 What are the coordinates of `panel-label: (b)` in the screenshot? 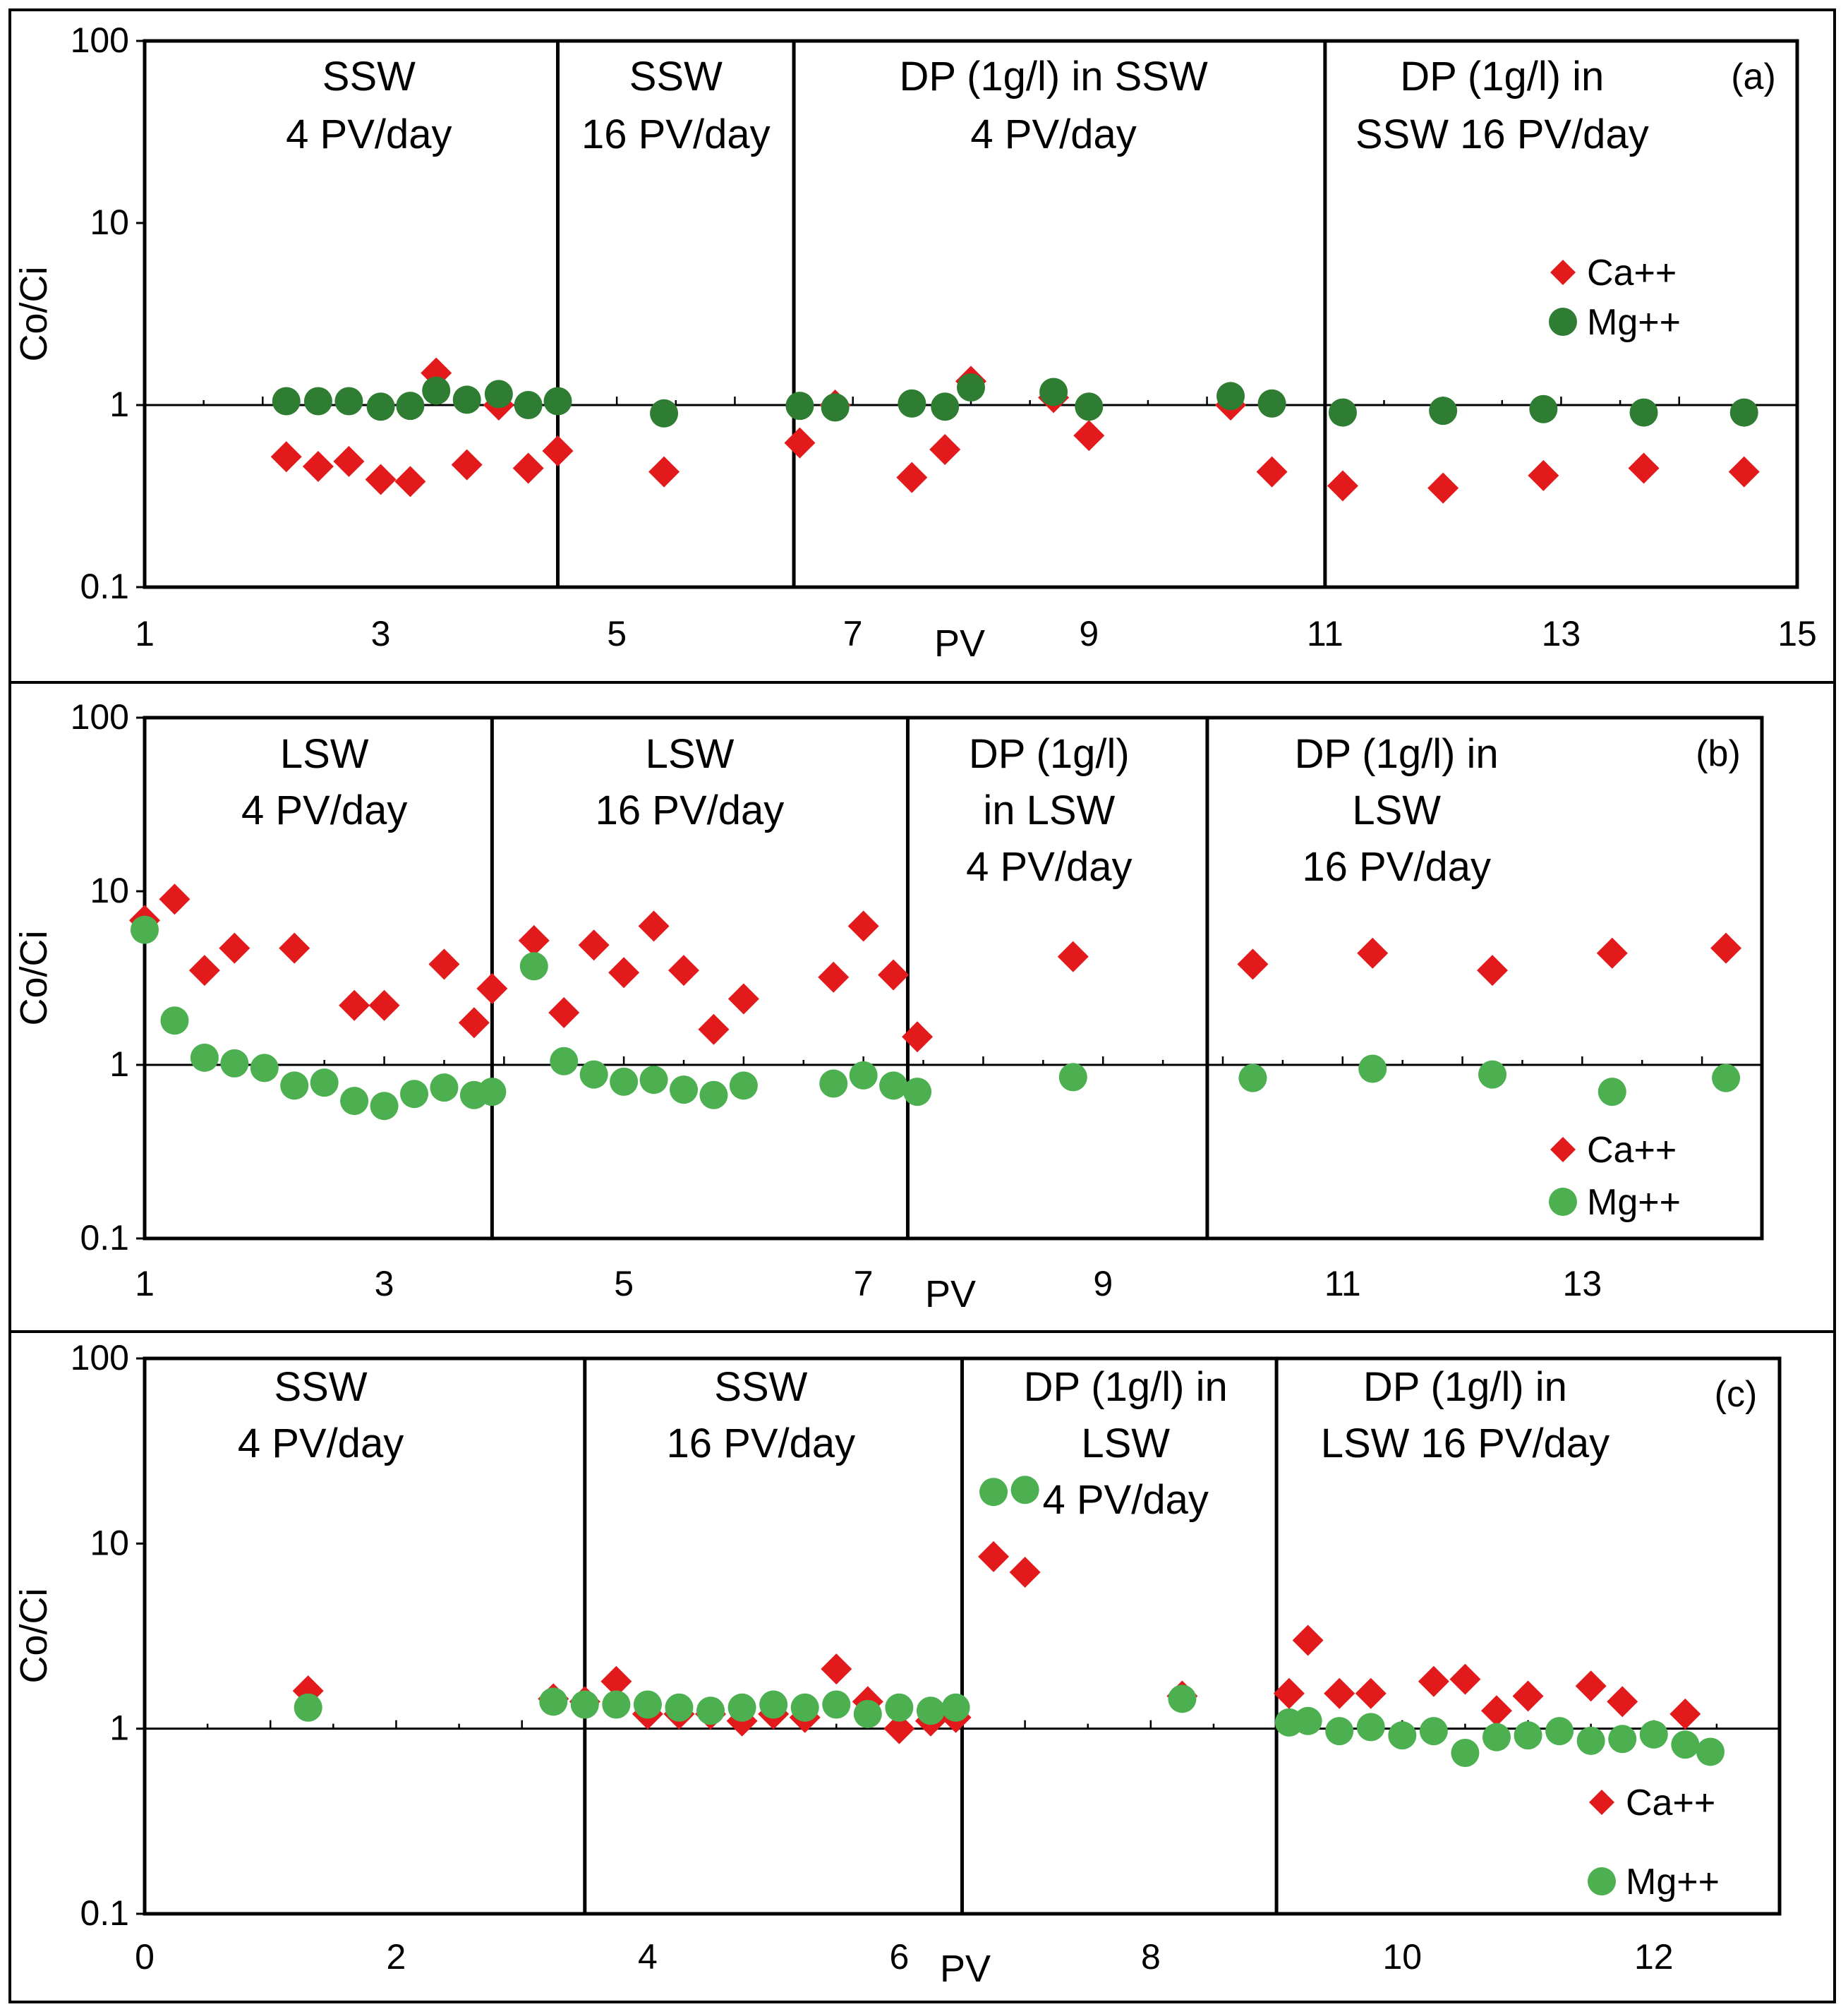 It's located at (1719, 753).